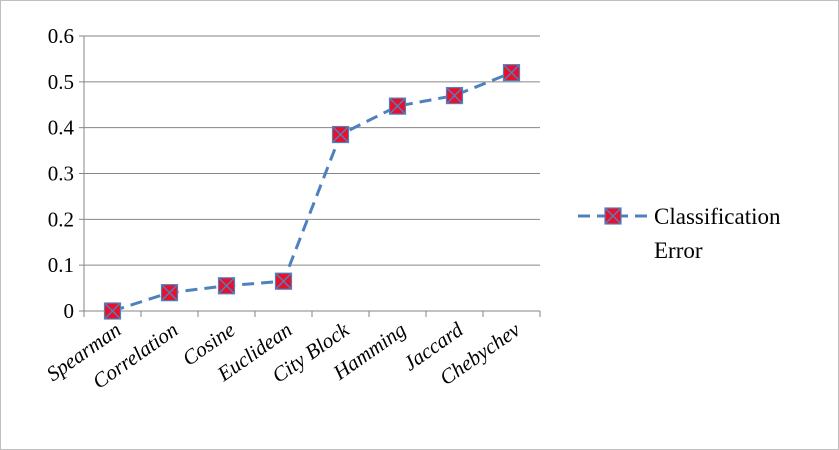 Image resolution: width=839 pixels, height=450 pixels. What do you see at coordinates (717, 216) in the screenshot?
I see `legend-entry-text: Classification` at bounding box center [717, 216].